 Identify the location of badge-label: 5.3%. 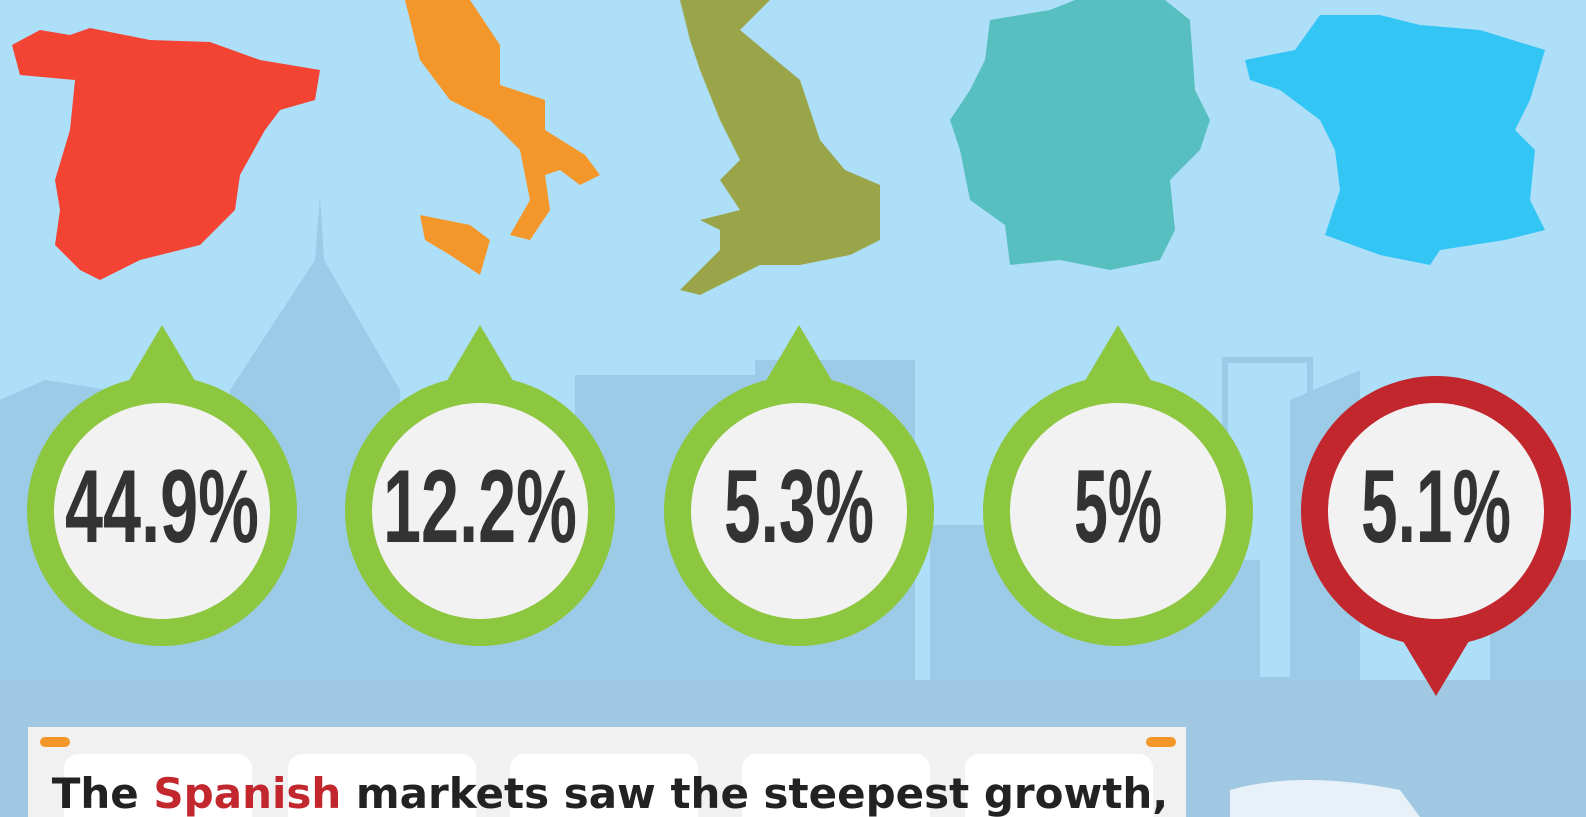
(799, 507).